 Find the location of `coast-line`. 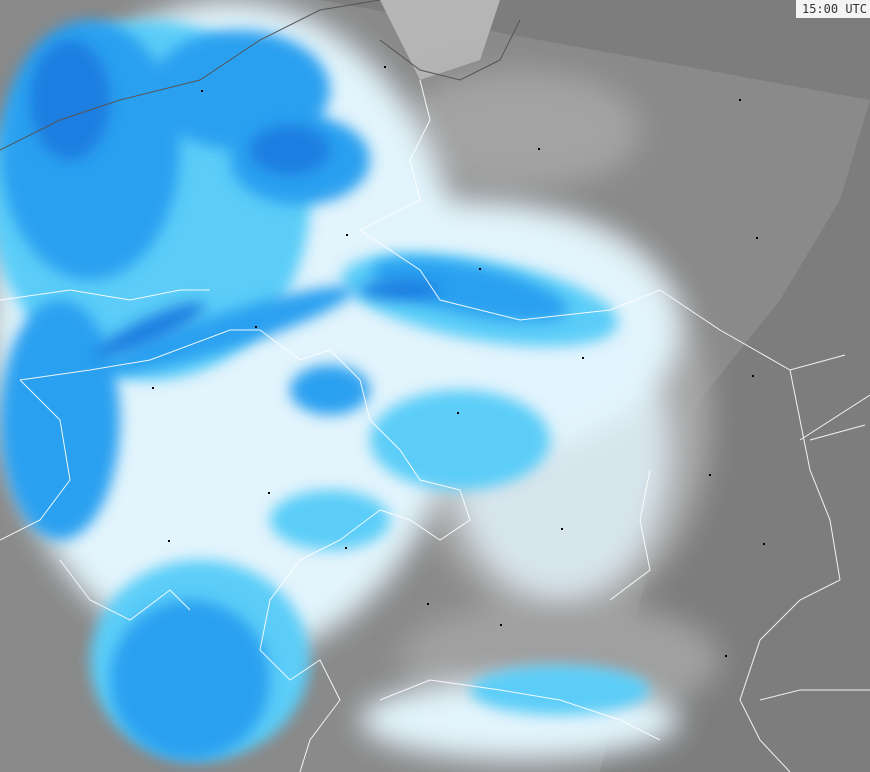

coast-line is located at coordinates (260, 75).